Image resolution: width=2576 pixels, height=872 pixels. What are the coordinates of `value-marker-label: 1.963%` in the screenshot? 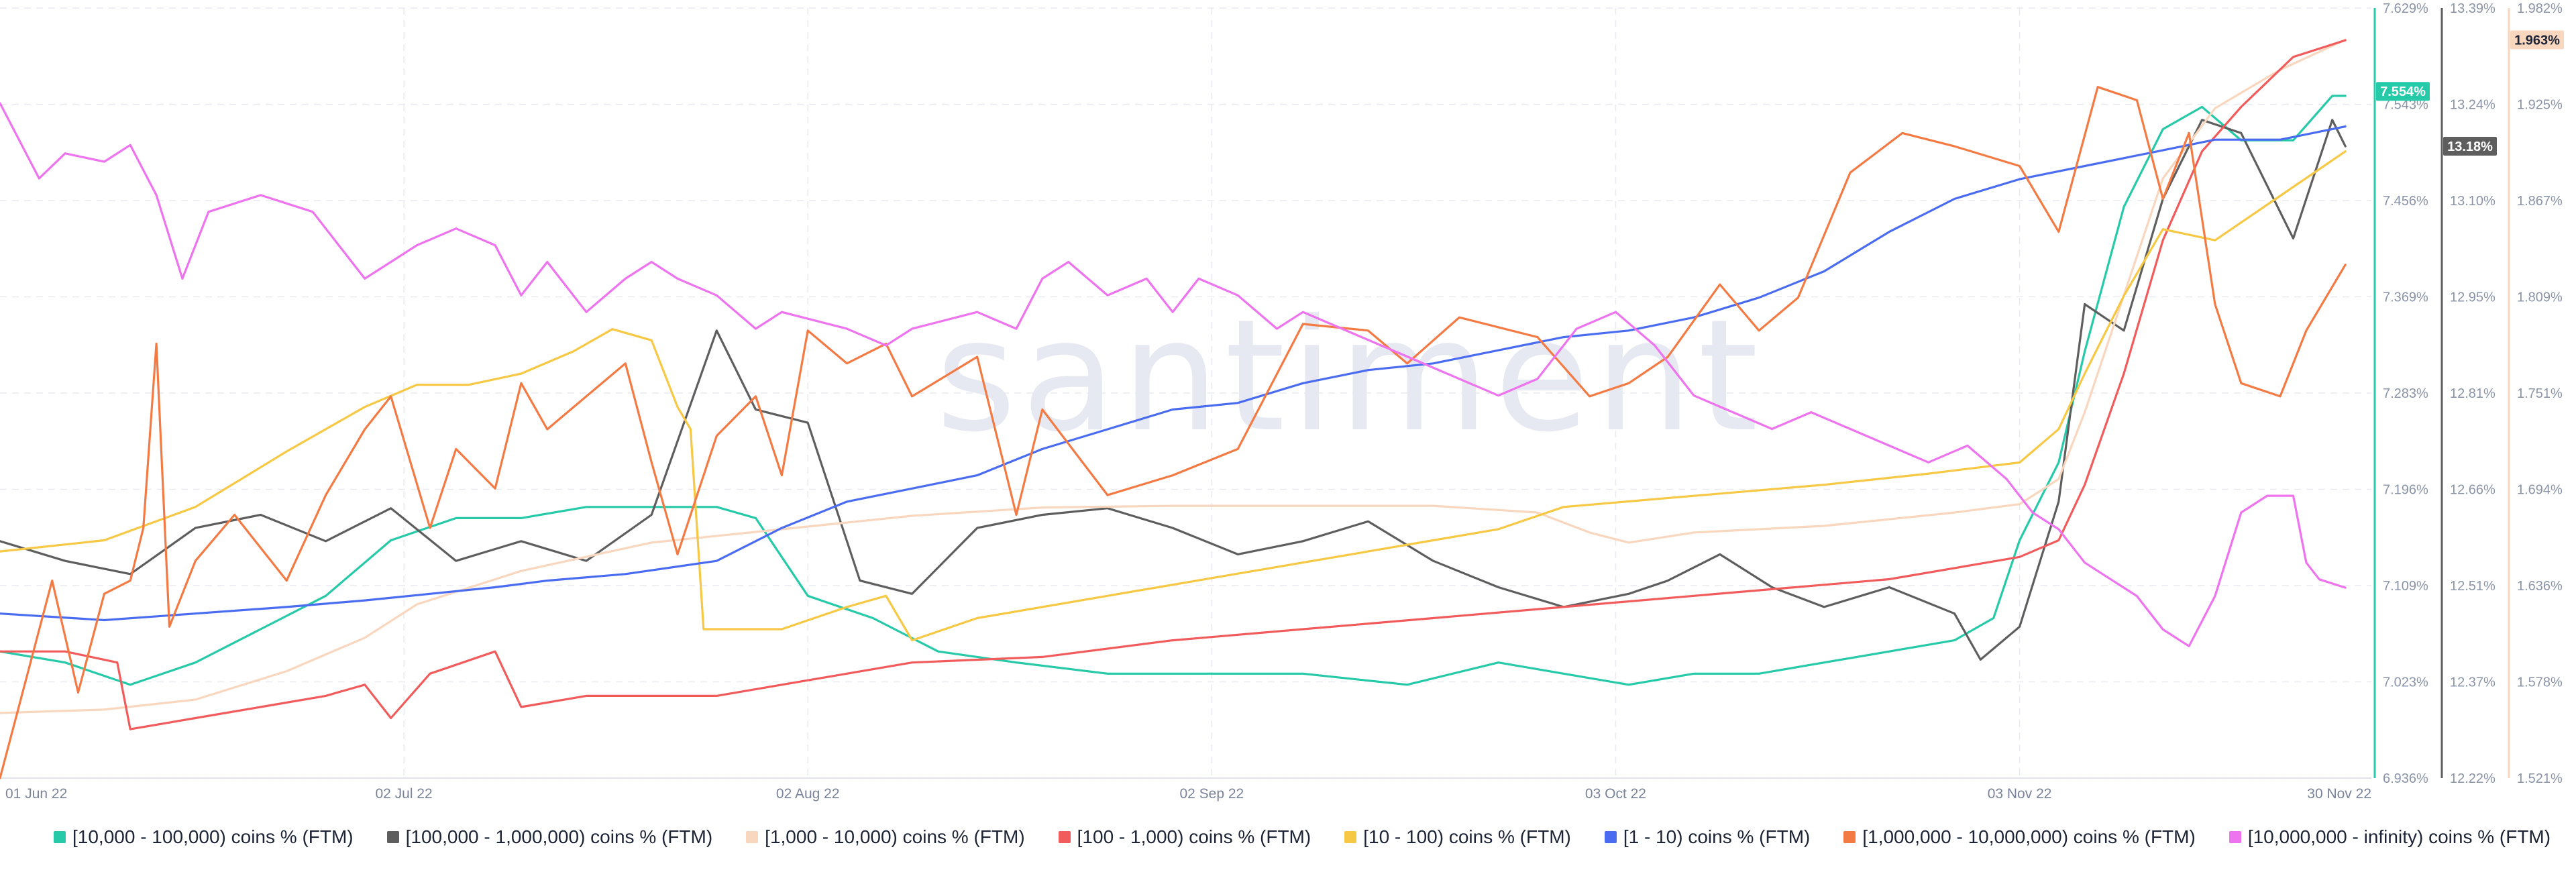 It's located at (2537, 40).